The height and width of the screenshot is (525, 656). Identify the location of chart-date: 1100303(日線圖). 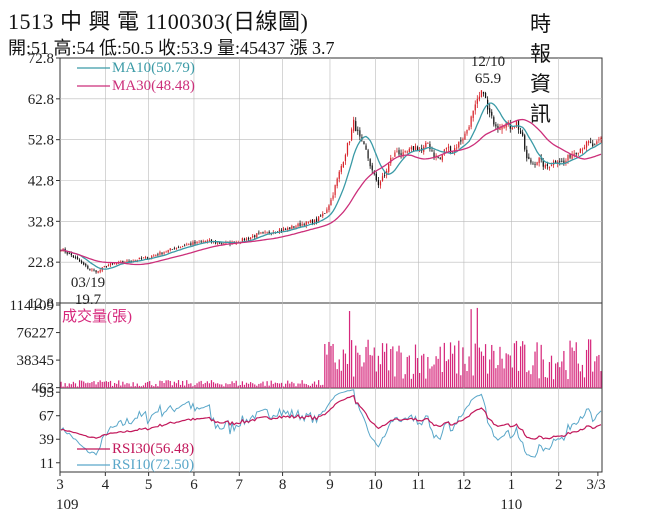
(227, 21).